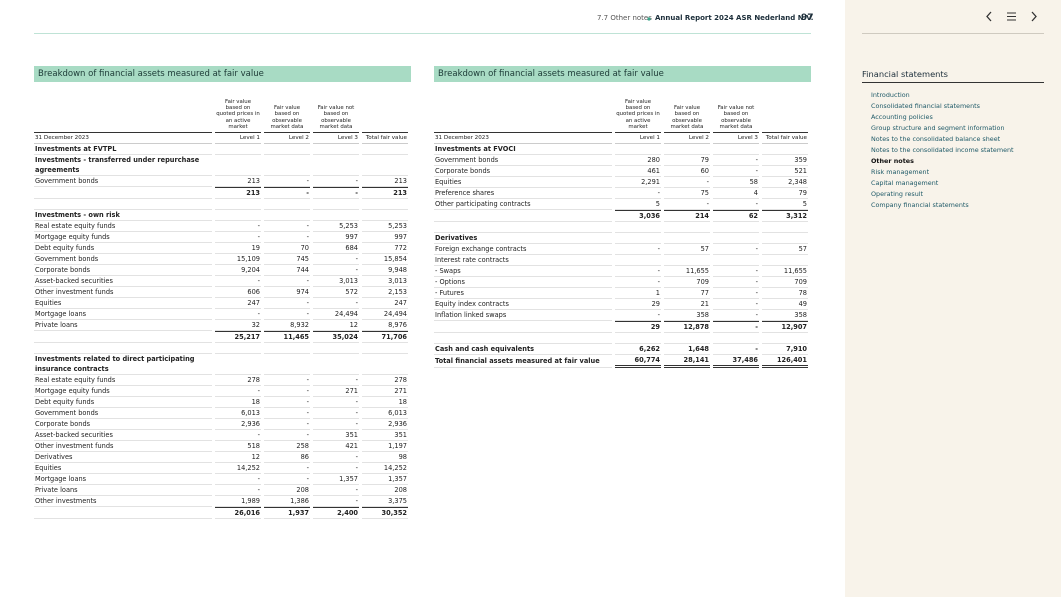 The image size is (1061, 597). Describe the element at coordinates (638, 304) in the screenshot. I see `cell-value: 29` at that location.